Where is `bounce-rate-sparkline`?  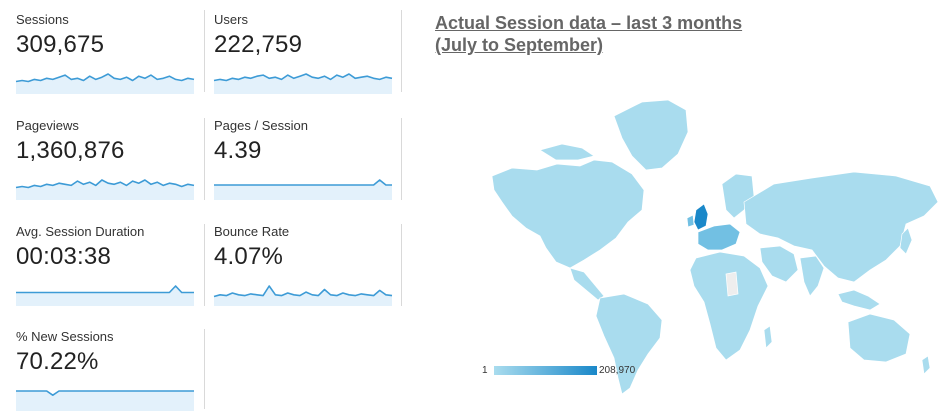 bounce-rate-sparkline is located at coordinates (303, 295).